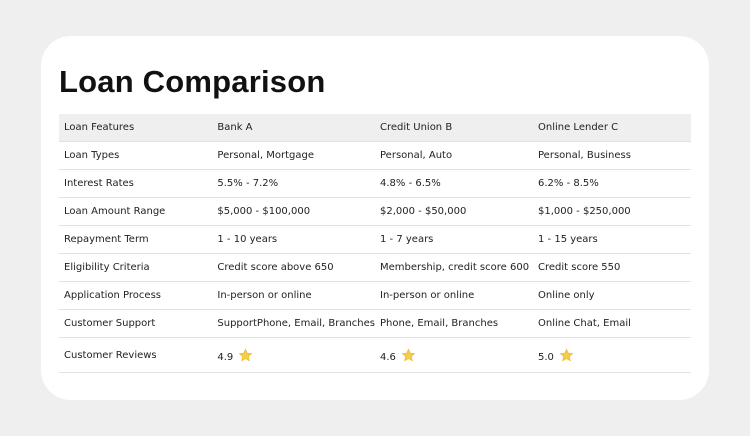  Describe the element at coordinates (579, 267) in the screenshot. I see `cell-text: Credit score 550` at that location.